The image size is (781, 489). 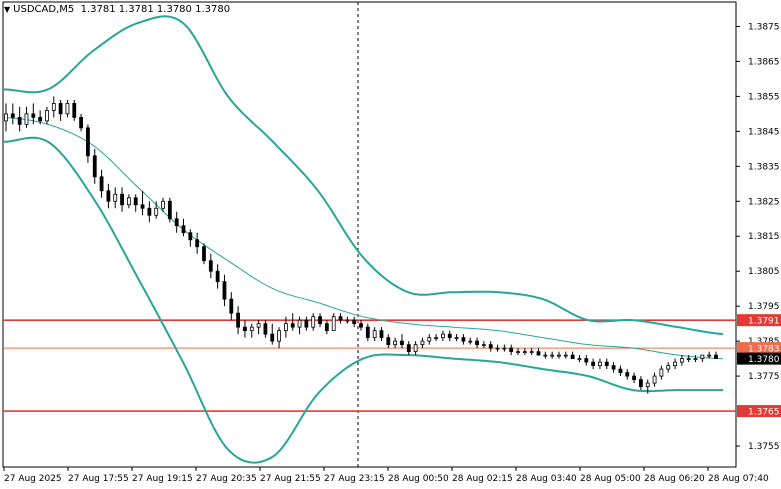 I want to click on symbol-timeframe: USDCAD,M5, so click(x=44, y=9).